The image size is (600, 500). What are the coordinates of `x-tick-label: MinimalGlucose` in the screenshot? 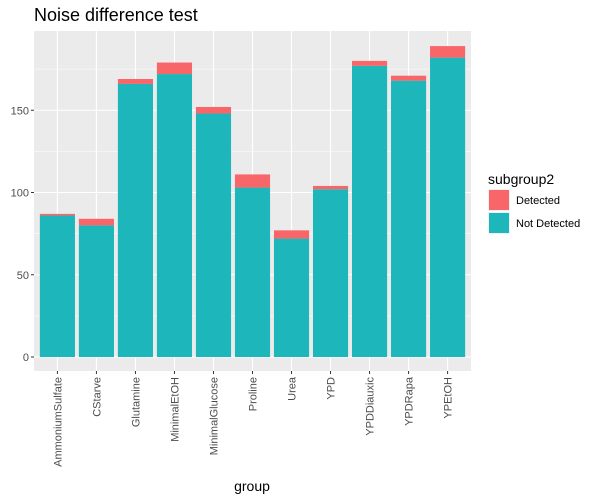 It's located at (214, 416).